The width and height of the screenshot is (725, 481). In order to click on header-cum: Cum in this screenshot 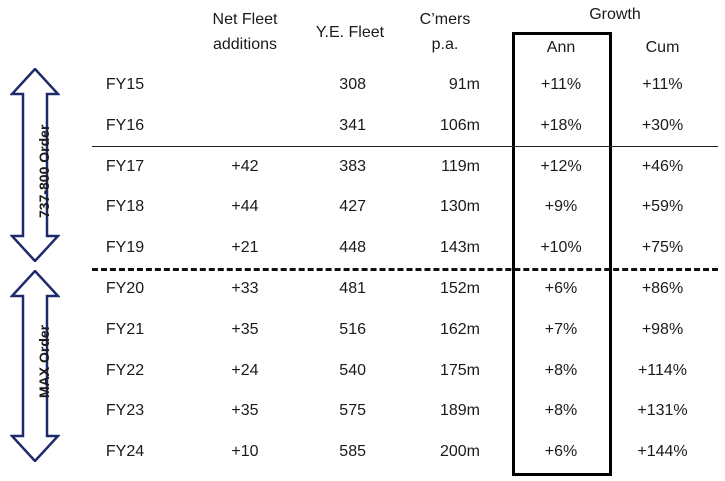, I will do `click(662, 47)`.